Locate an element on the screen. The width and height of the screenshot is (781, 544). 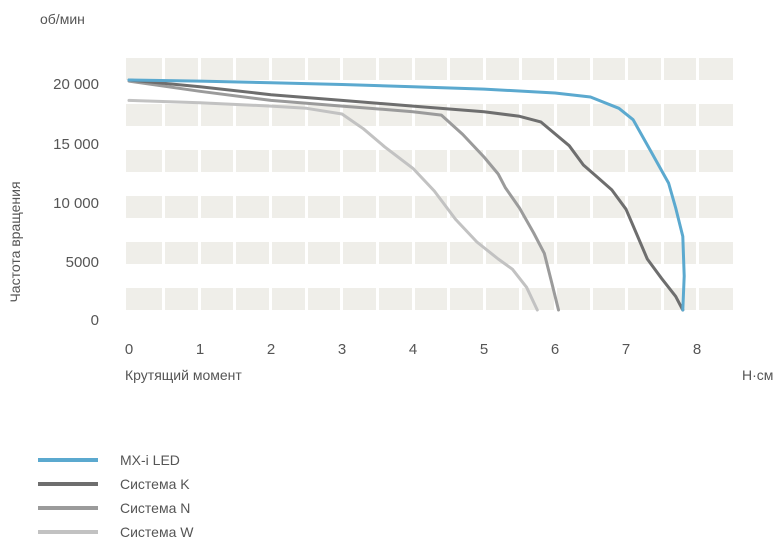
x-tick-label: 0 is located at coordinates (129, 349).